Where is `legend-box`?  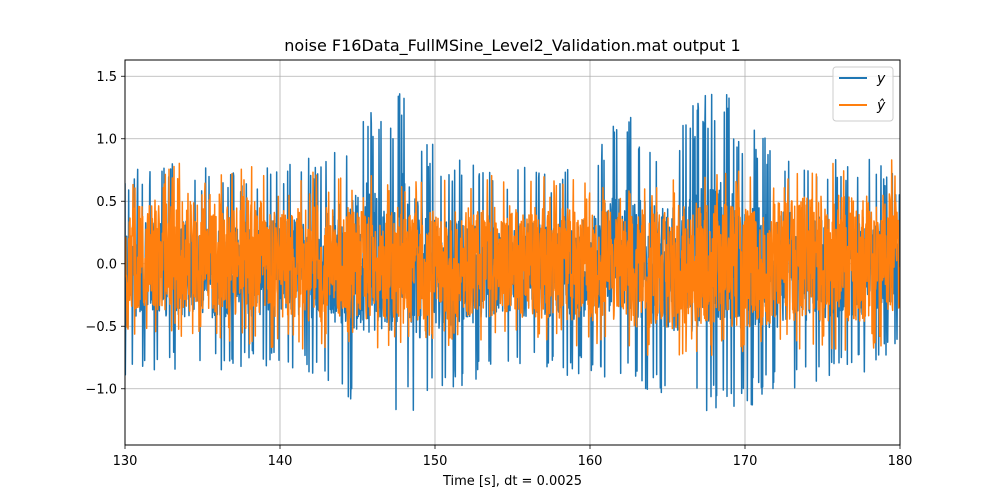 legend-box is located at coordinates (863, 94).